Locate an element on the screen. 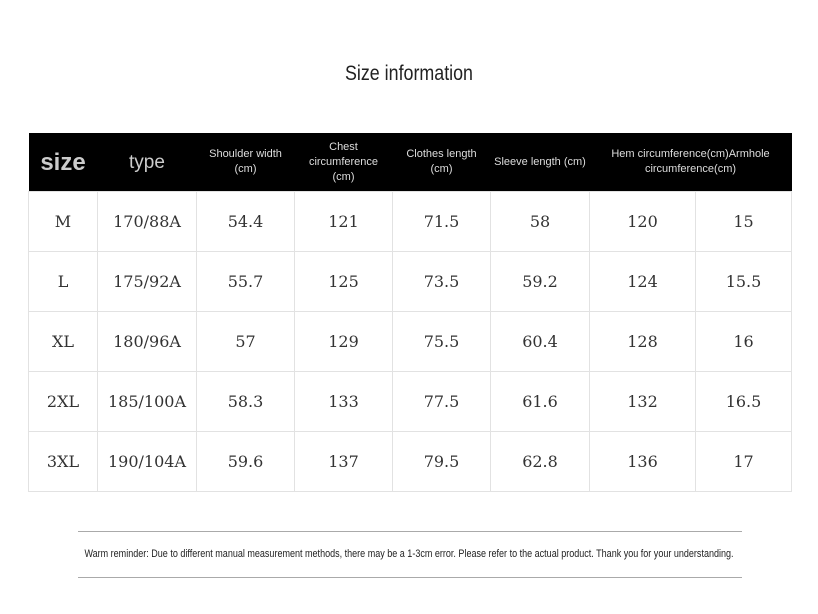 The height and width of the screenshot is (614, 818). table-cell: 54.4 is located at coordinates (245, 221).